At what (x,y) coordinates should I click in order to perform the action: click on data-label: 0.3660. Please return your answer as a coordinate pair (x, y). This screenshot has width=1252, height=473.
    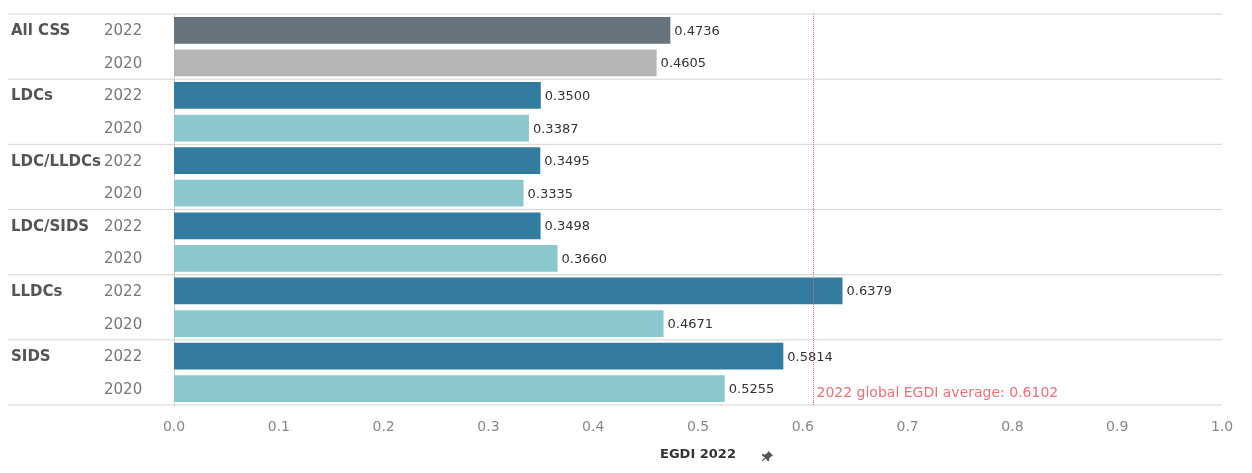
    Looking at the image, I should click on (584, 258).